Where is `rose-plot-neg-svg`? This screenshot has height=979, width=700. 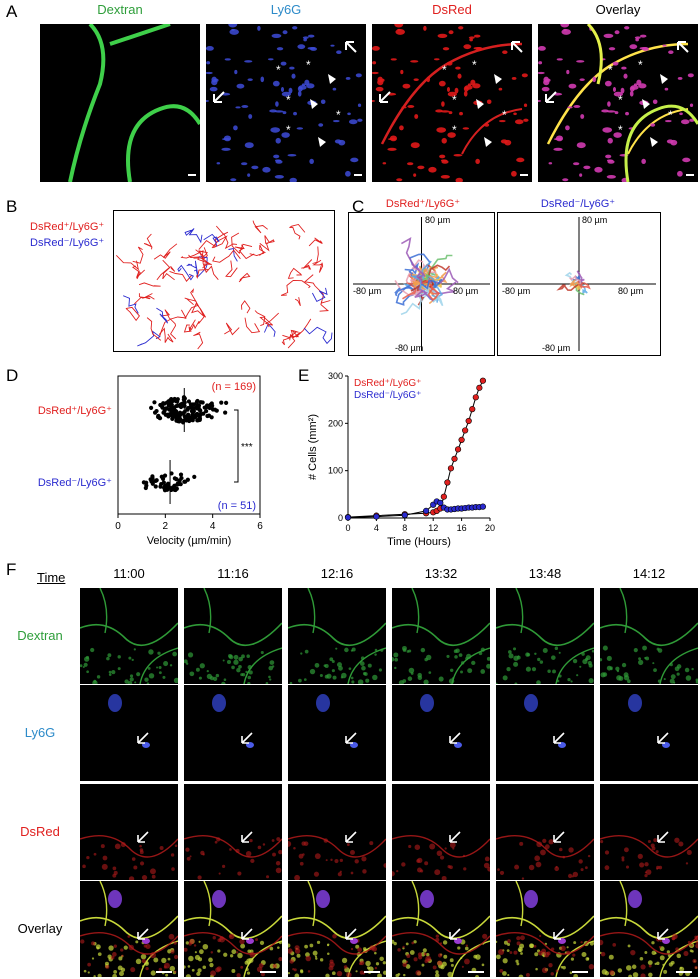
rose-plot-neg-svg is located at coordinates (579, 284).